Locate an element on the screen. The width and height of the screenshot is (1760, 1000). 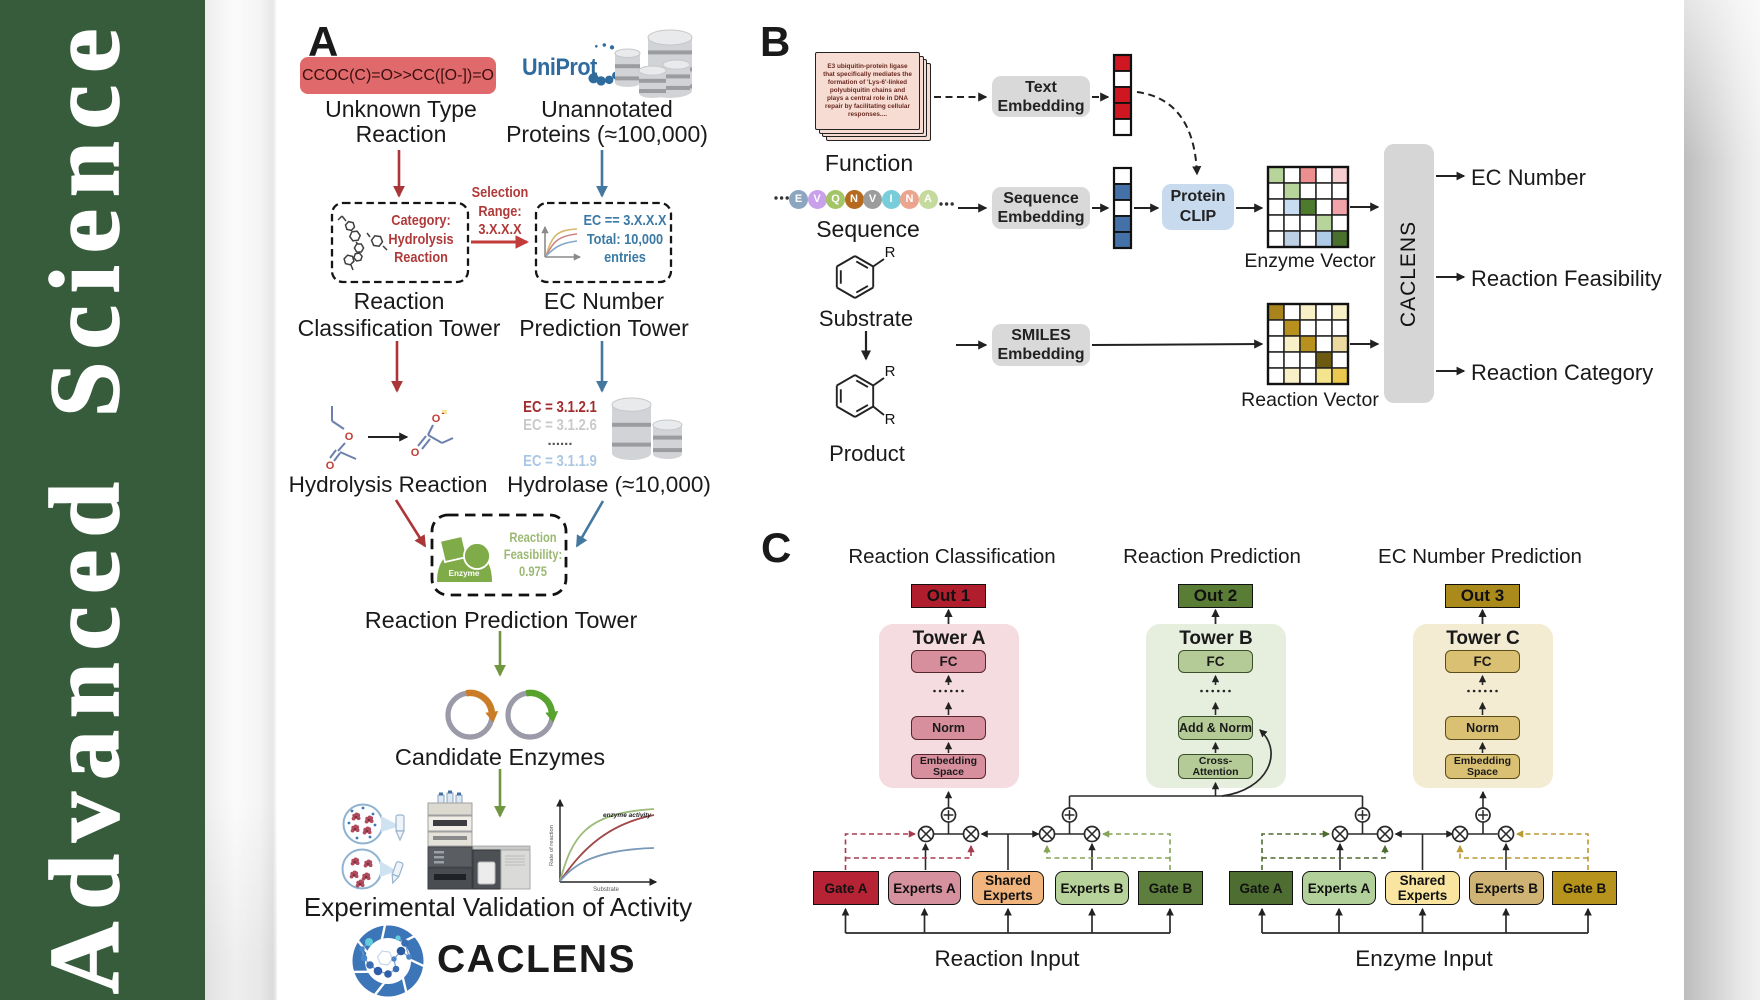
svg-text: Substrate is located at coordinates (606, 890).